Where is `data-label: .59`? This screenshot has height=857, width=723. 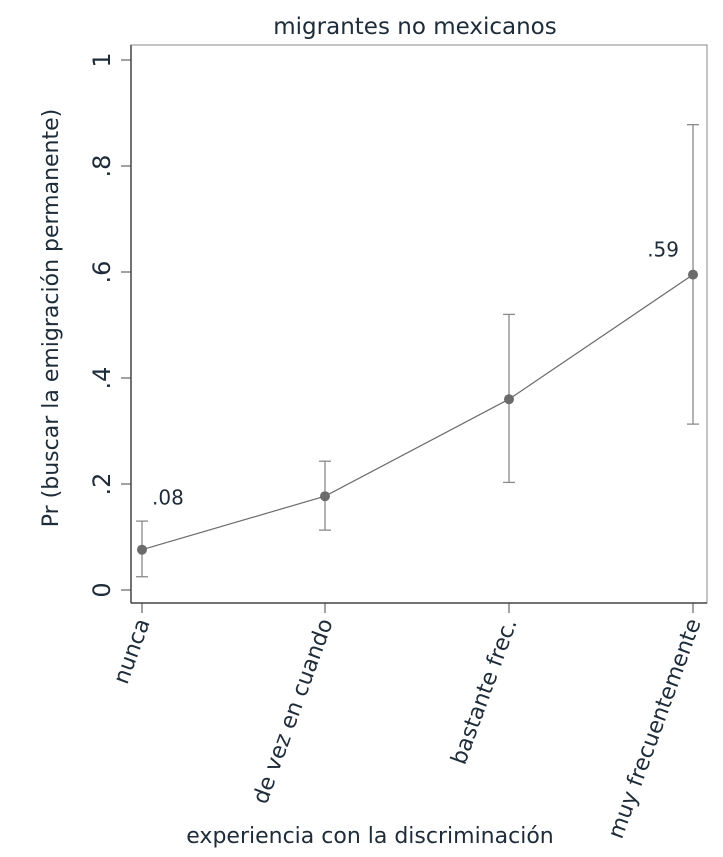 data-label: .59 is located at coordinates (663, 250).